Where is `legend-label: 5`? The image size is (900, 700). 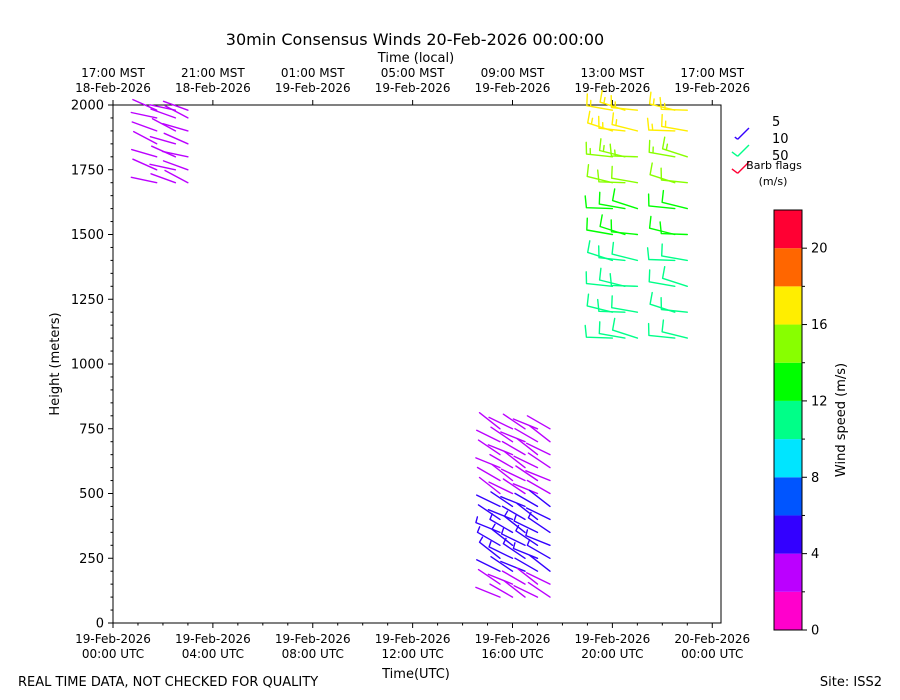
legend-label: 5 is located at coordinates (776, 122).